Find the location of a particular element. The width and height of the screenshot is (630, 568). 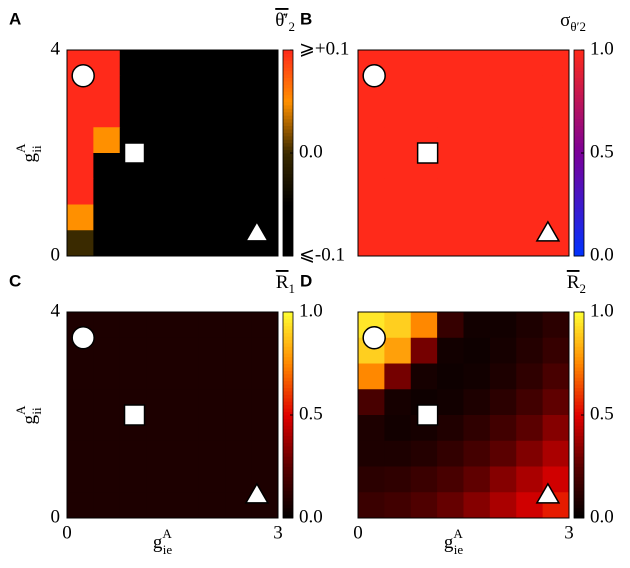

x-axis-label-sub: ie is located at coordinates (459, 549).